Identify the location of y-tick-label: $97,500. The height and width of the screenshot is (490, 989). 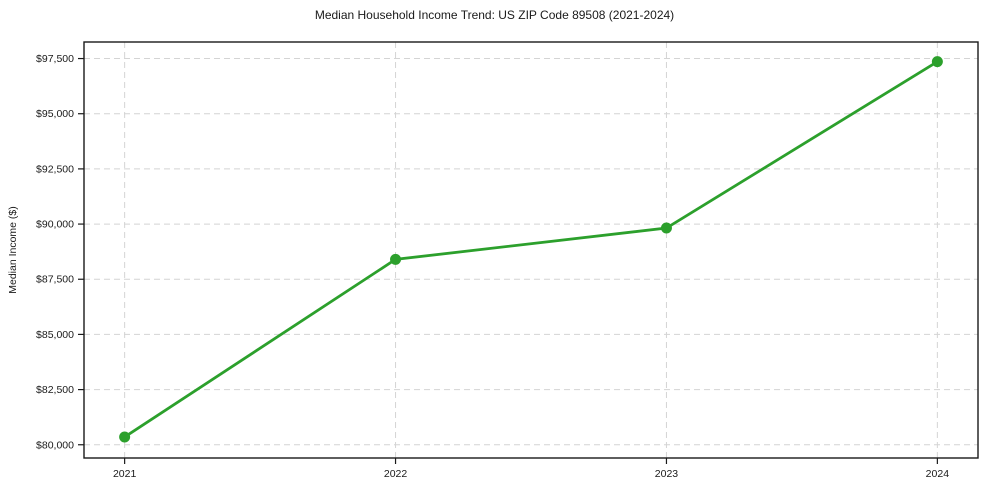
(55, 59).